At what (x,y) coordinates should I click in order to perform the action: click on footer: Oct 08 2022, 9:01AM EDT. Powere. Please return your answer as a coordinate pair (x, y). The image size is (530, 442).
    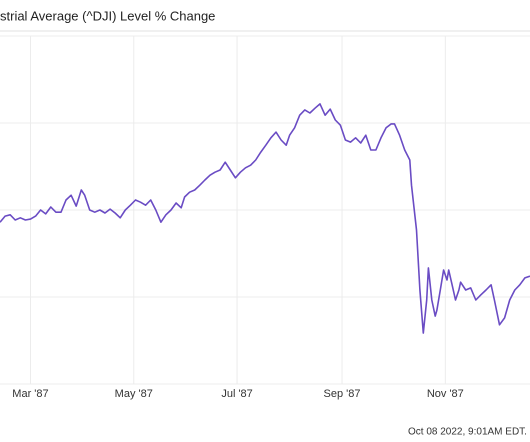
    Looking at the image, I should click on (469, 432).